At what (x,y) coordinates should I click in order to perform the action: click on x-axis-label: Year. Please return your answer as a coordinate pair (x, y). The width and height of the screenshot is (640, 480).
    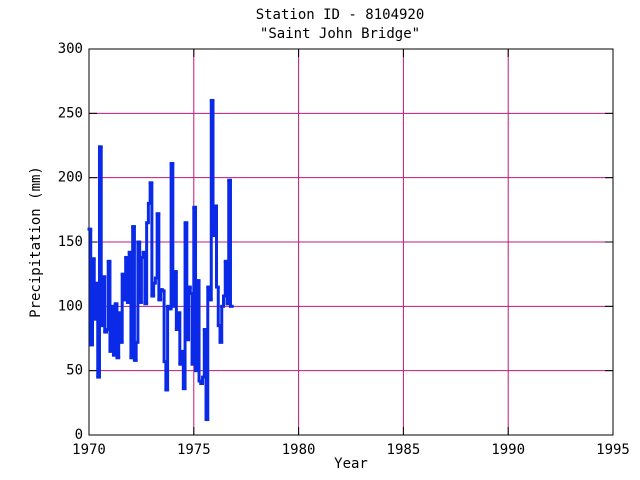
    Looking at the image, I should click on (351, 464).